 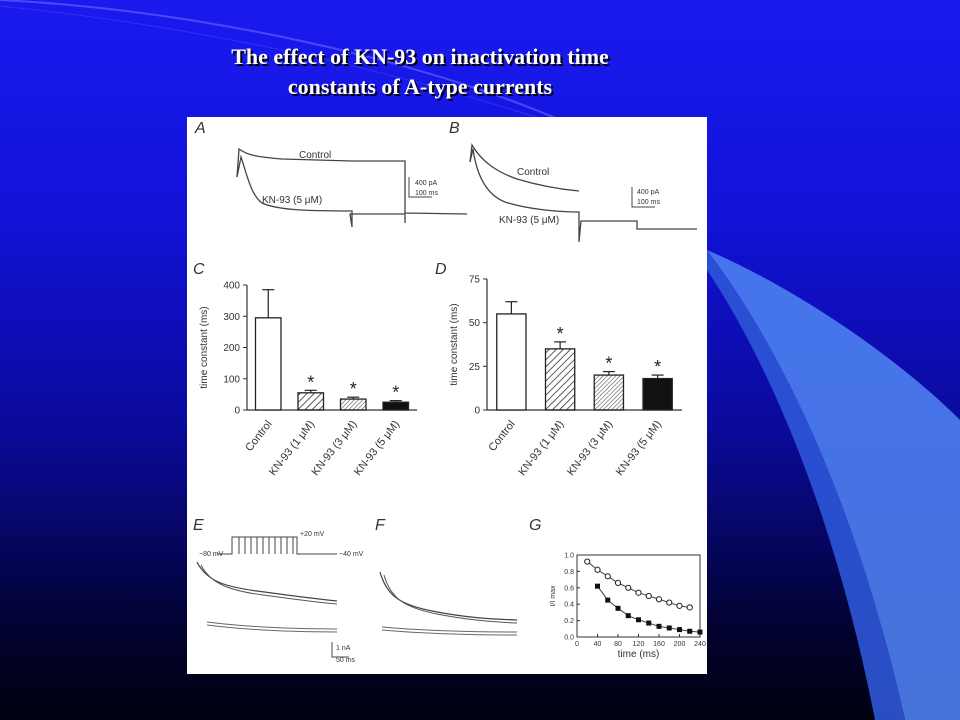 I want to click on panel-b-scale-current: 400 pA, so click(x=648, y=192).